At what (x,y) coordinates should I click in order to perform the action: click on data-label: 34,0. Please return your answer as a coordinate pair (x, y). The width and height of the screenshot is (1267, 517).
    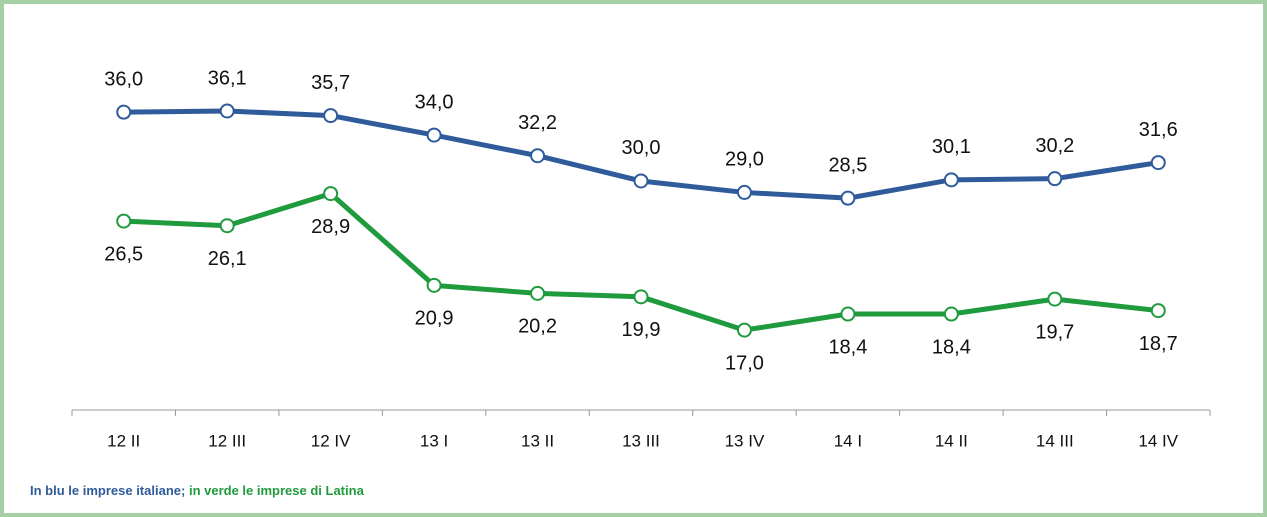
    Looking at the image, I should click on (434, 102).